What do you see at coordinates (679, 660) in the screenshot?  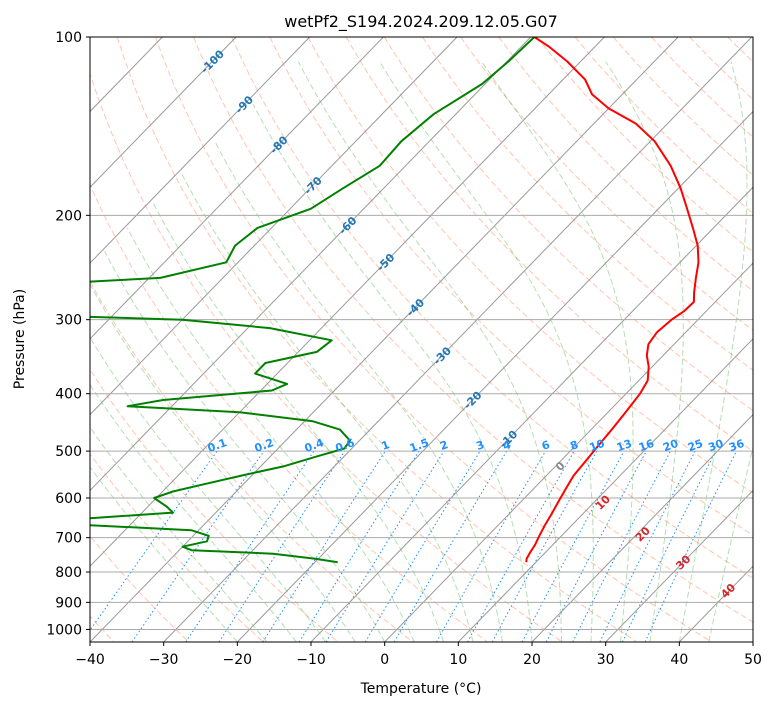 I see `x-tick-label: 40` at bounding box center [679, 660].